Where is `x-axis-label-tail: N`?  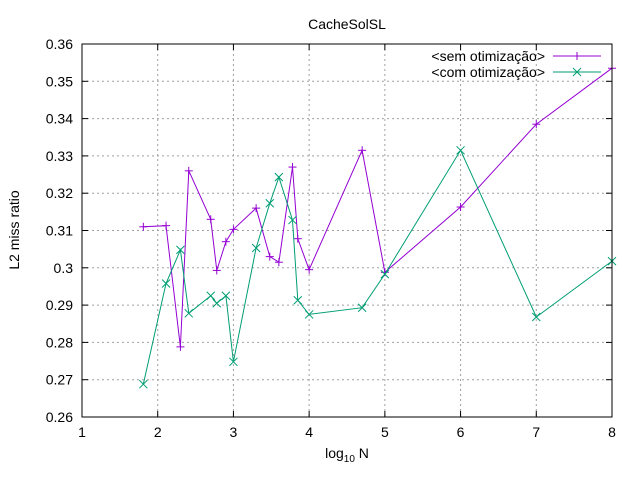
x-axis-label-tail: N is located at coordinates (362, 453).